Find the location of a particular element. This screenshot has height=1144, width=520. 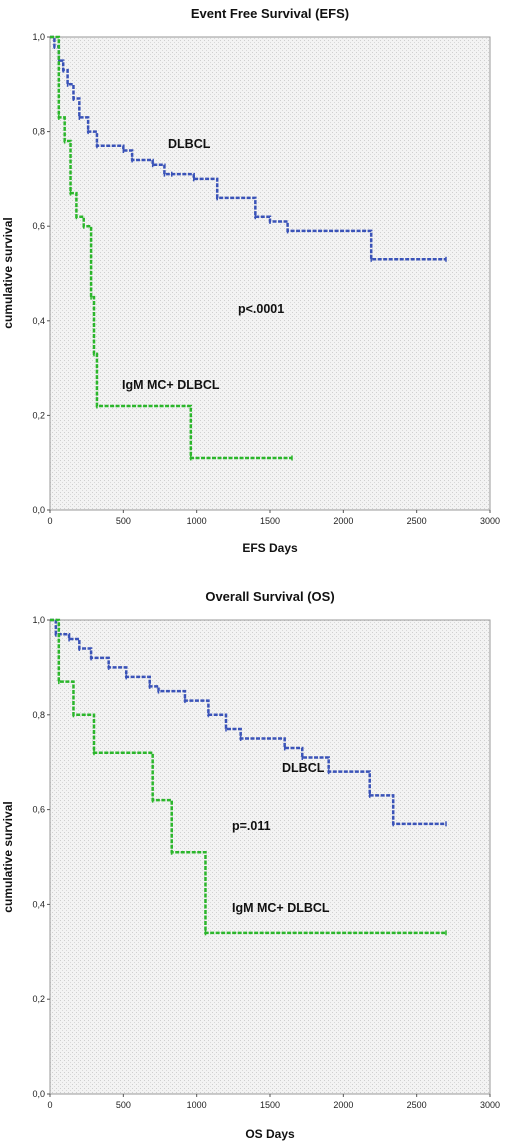

os-x-axis-label: OS Days is located at coordinates (270, 1134).